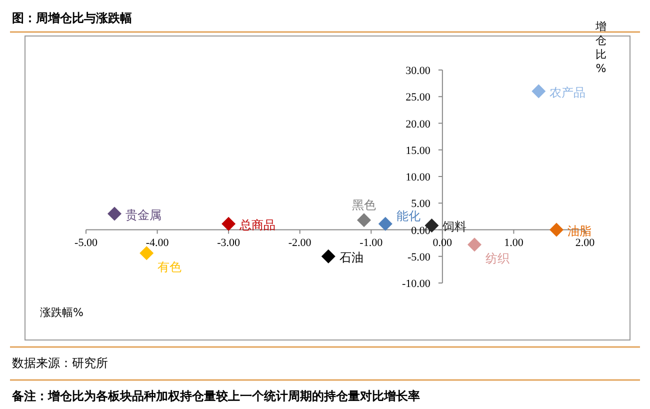  Describe the element at coordinates (418, 150) in the screenshot. I see `y-tick-label: 15.00` at that location.